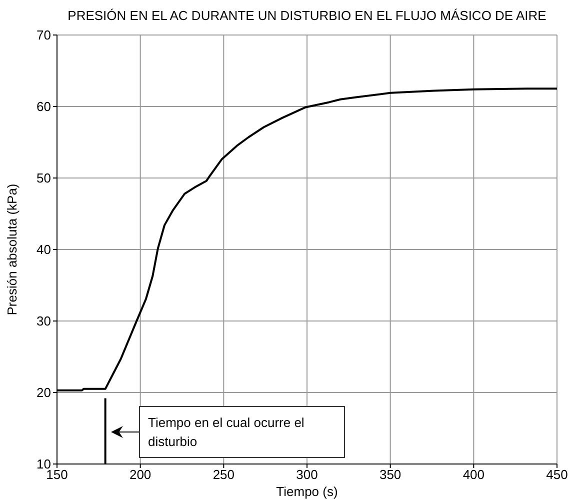 The width and height of the screenshot is (581, 502). Describe the element at coordinates (242, 432) in the screenshot. I see `callout-box: Tiempo en el cual ocurre el disturbio` at that location.